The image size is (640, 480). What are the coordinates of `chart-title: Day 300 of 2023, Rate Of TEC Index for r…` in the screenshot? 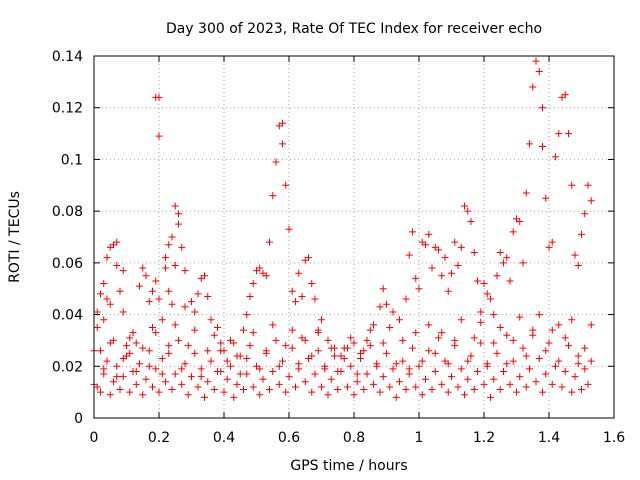 It's located at (354, 29).